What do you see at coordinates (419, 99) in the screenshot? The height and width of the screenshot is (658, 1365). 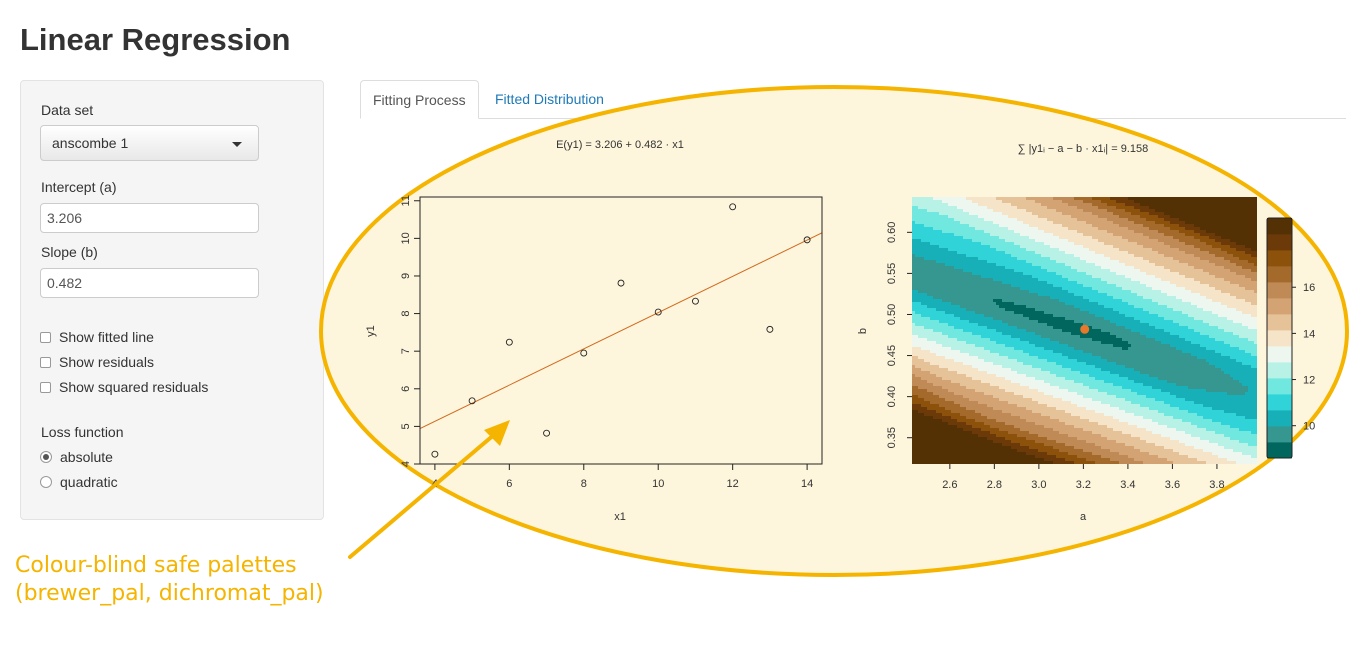 I see `tab-fitting-process: Fitting Process` at bounding box center [419, 99].